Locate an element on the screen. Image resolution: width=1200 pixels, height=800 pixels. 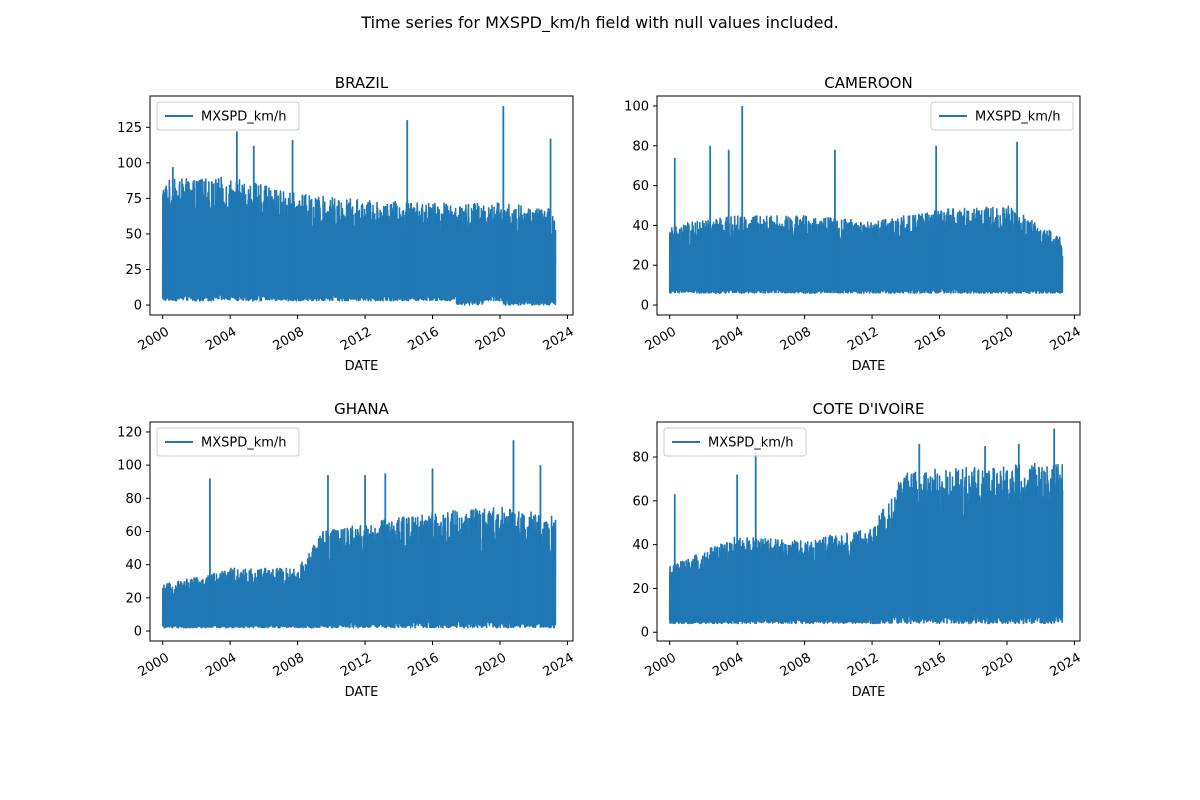
subplot-title: COTE D'IVOIRE is located at coordinates (869, 409).